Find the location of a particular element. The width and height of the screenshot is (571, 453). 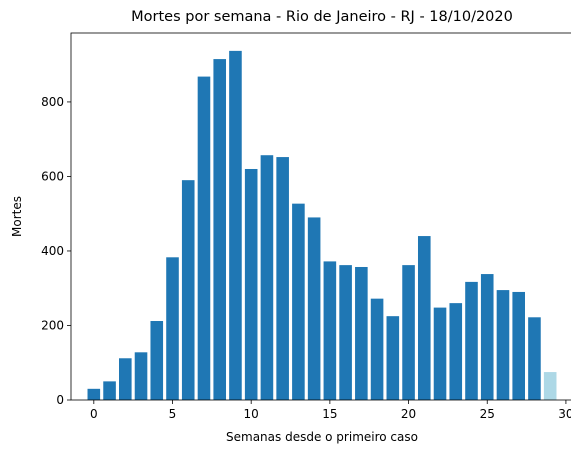

x-tick-label: 15 is located at coordinates (329, 414).